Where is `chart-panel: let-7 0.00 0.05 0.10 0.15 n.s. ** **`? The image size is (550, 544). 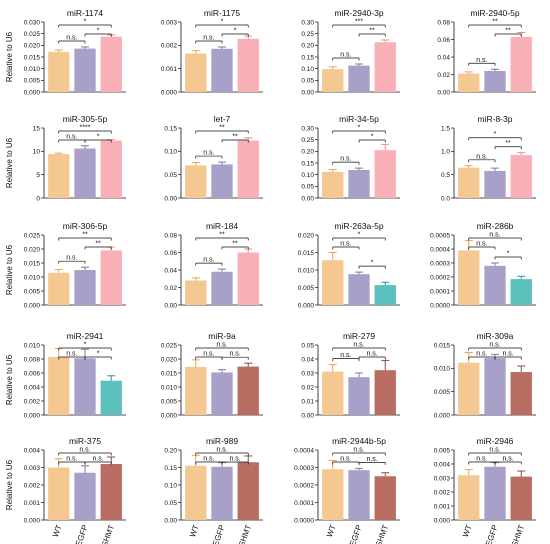 chart-panel: let-7 0.00 0.05 0.10 0.15 n.s. ** ** is located at coordinates (213, 158).